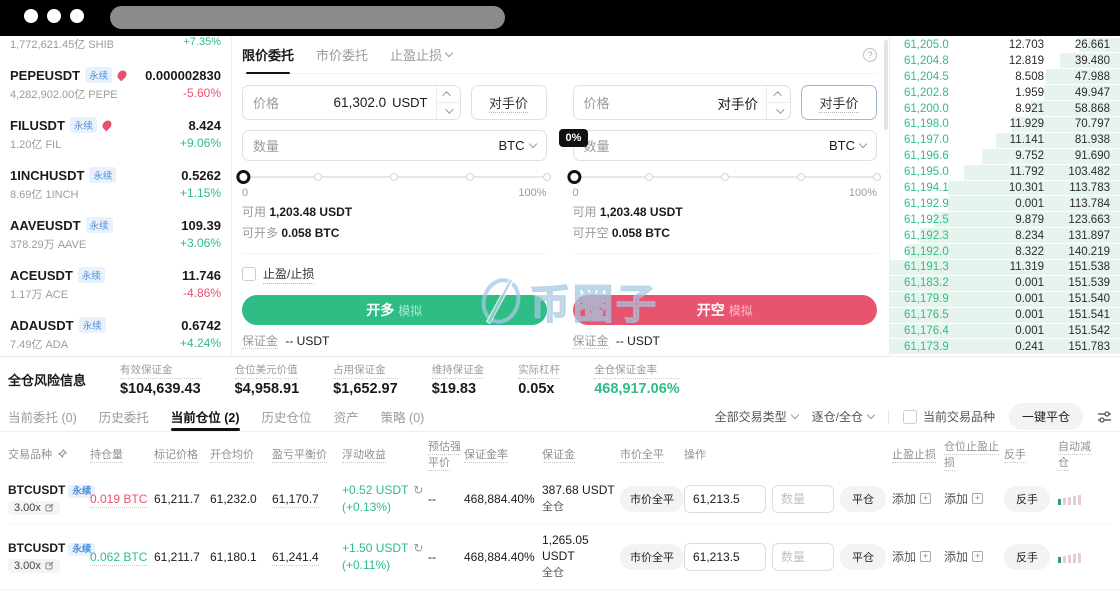  I want to click on long-qty-input: 数量 BTC, so click(394, 145).